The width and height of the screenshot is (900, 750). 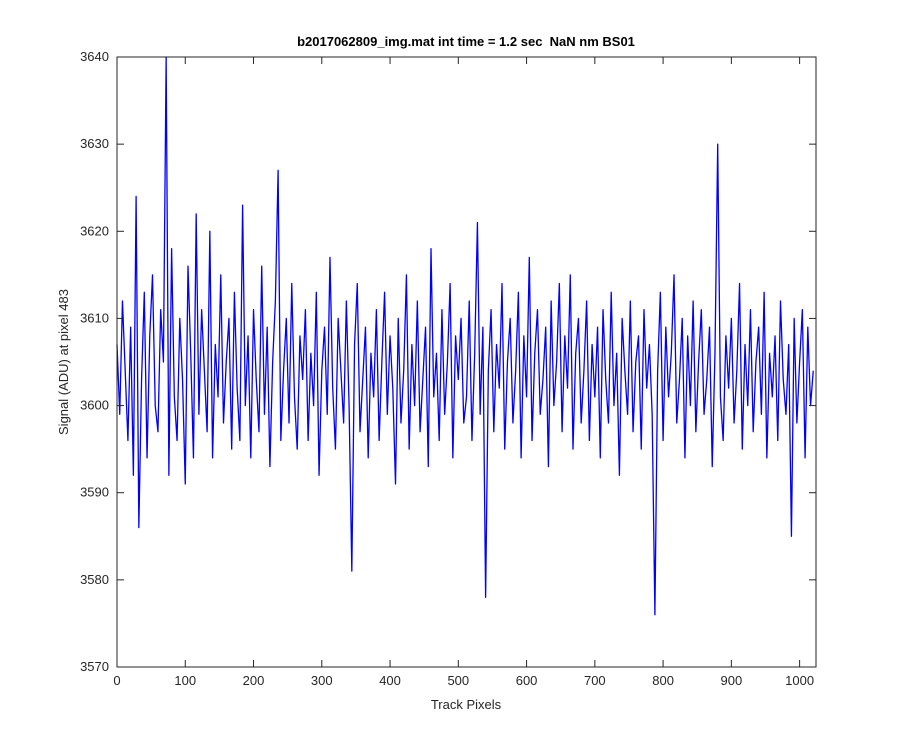 What do you see at coordinates (94, 317) in the screenshot?
I see `y-tick-label: 3610` at bounding box center [94, 317].